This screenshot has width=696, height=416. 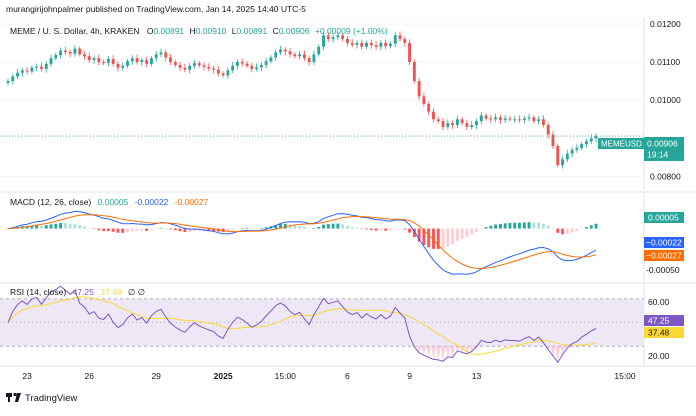 I want to click on macd-histogram, so click(x=302, y=235).